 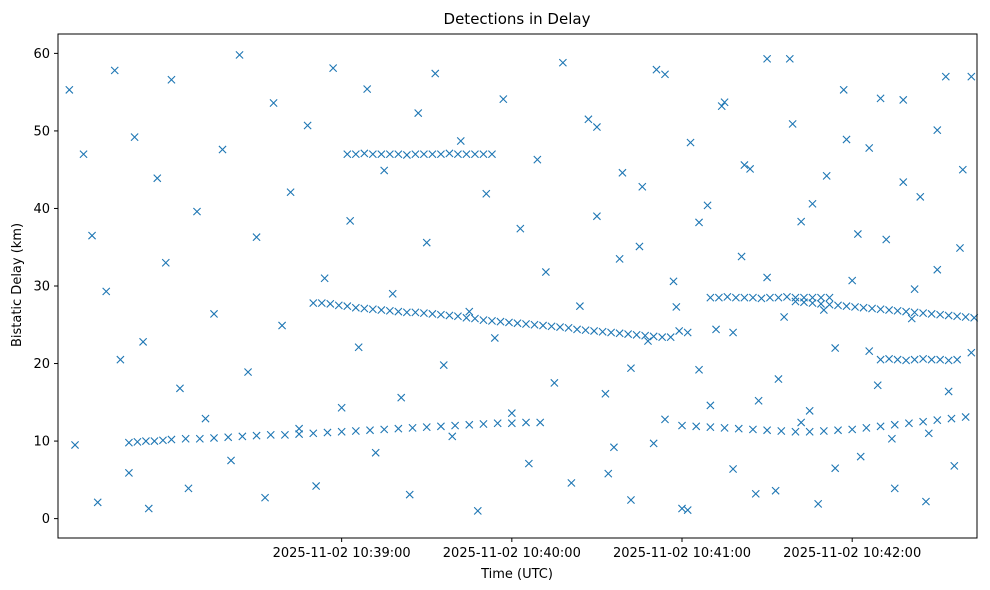 What do you see at coordinates (682, 553) in the screenshot?
I see `x-tick-label: 2025-11-02 10:41:00` at bounding box center [682, 553].